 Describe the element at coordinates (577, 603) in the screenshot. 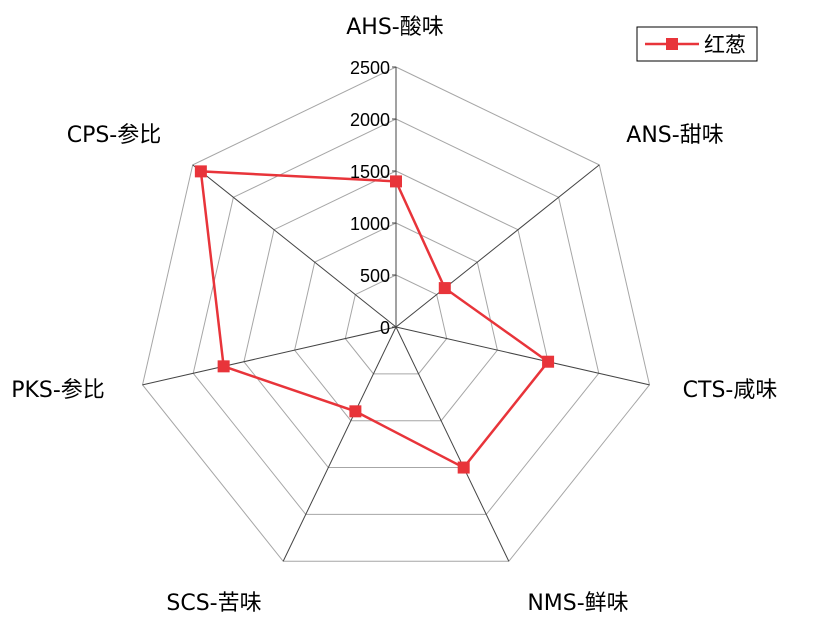

I see `axis-label: NMS-鲜味` at that location.